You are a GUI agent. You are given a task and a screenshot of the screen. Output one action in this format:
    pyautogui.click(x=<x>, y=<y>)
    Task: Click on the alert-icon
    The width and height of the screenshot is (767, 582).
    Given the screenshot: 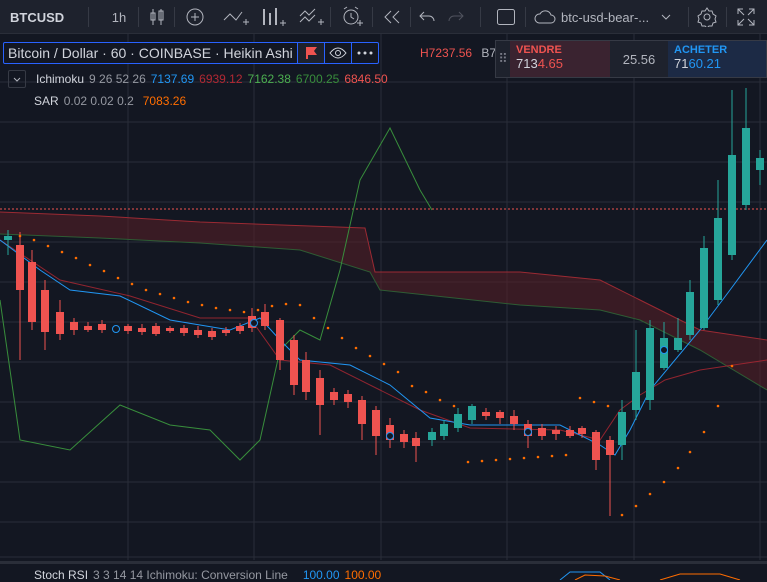 What is the action you would take?
    pyautogui.click(x=352, y=17)
    